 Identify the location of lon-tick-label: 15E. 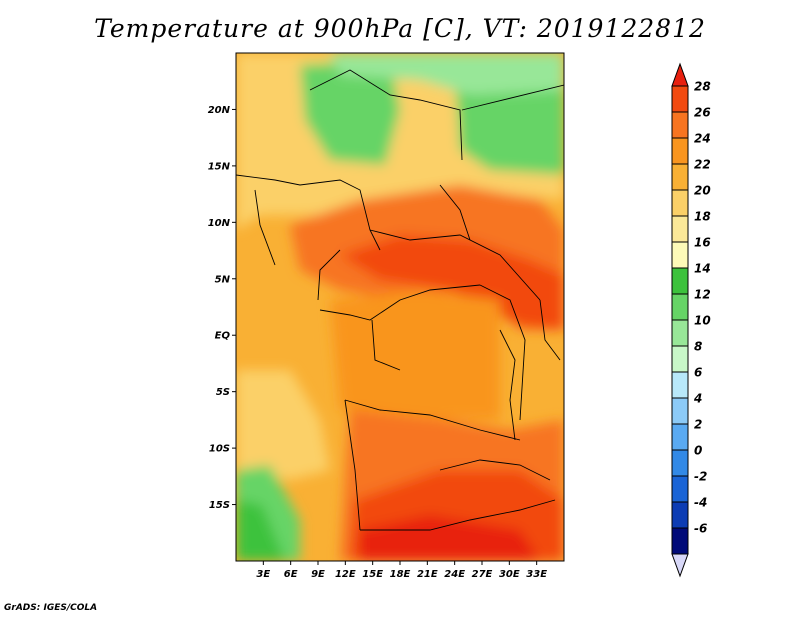
(372, 574).